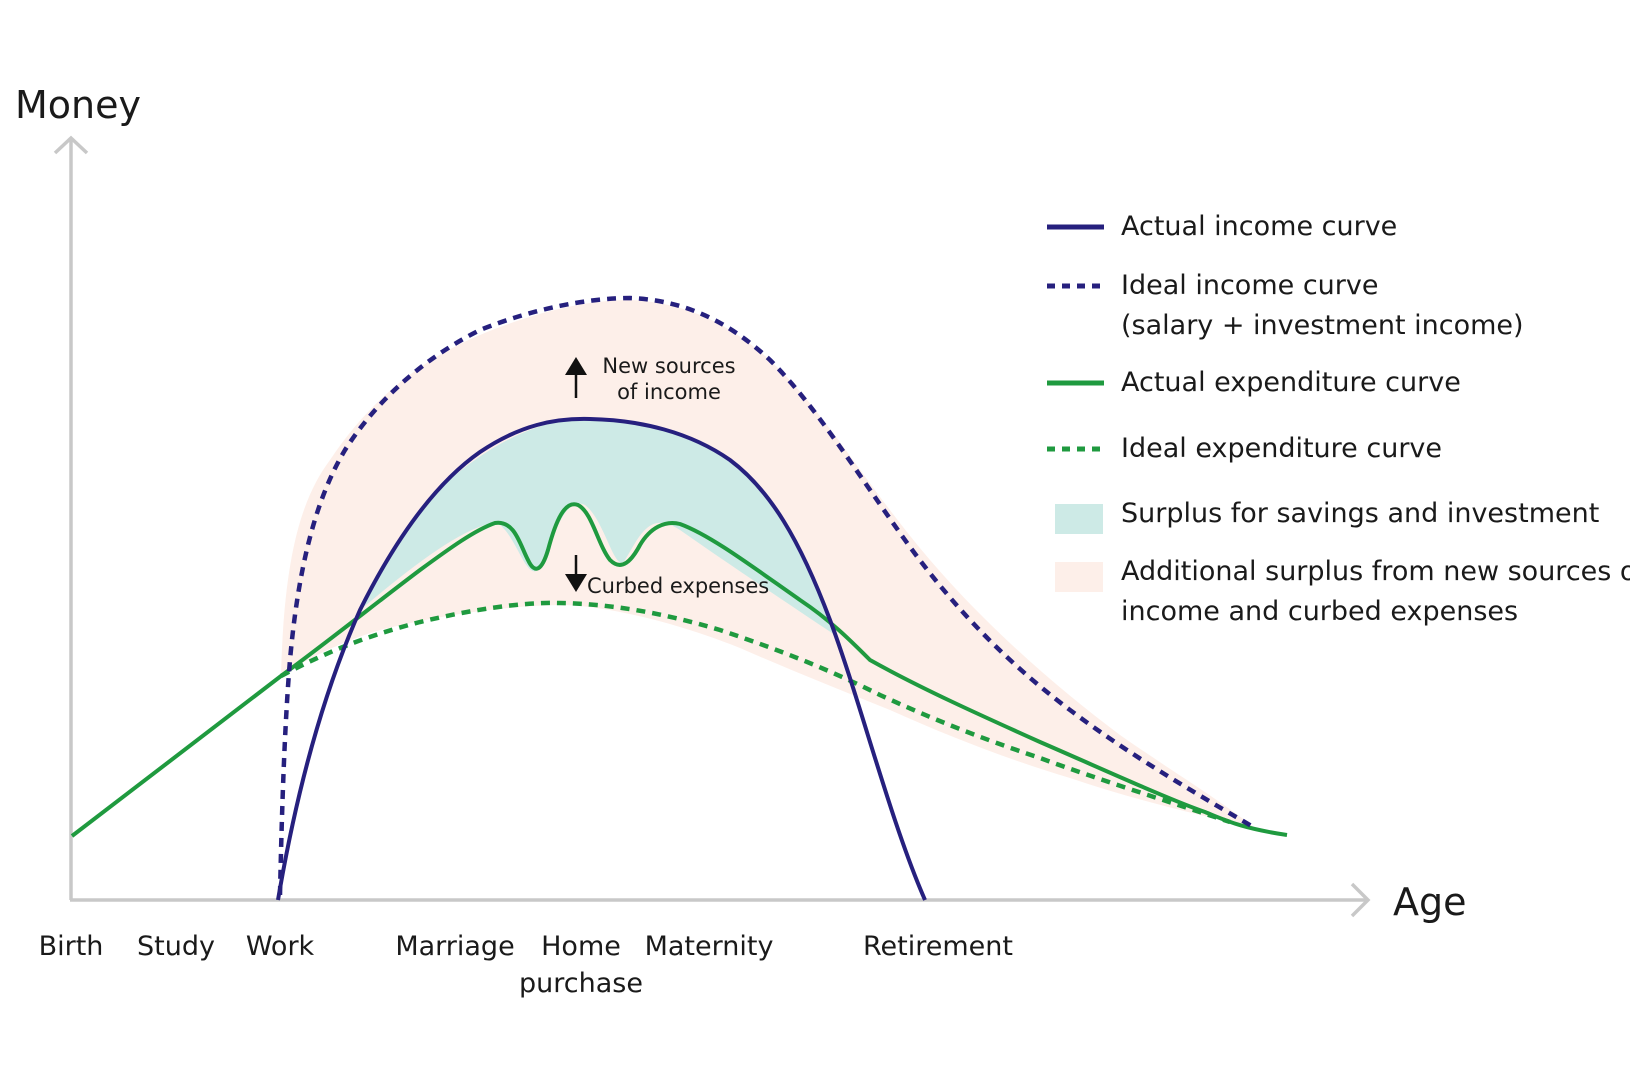 Image resolution: width=1630 pixels, height=1067 pixels. I want to click on life-stage-label: Work, so click(280, 946).